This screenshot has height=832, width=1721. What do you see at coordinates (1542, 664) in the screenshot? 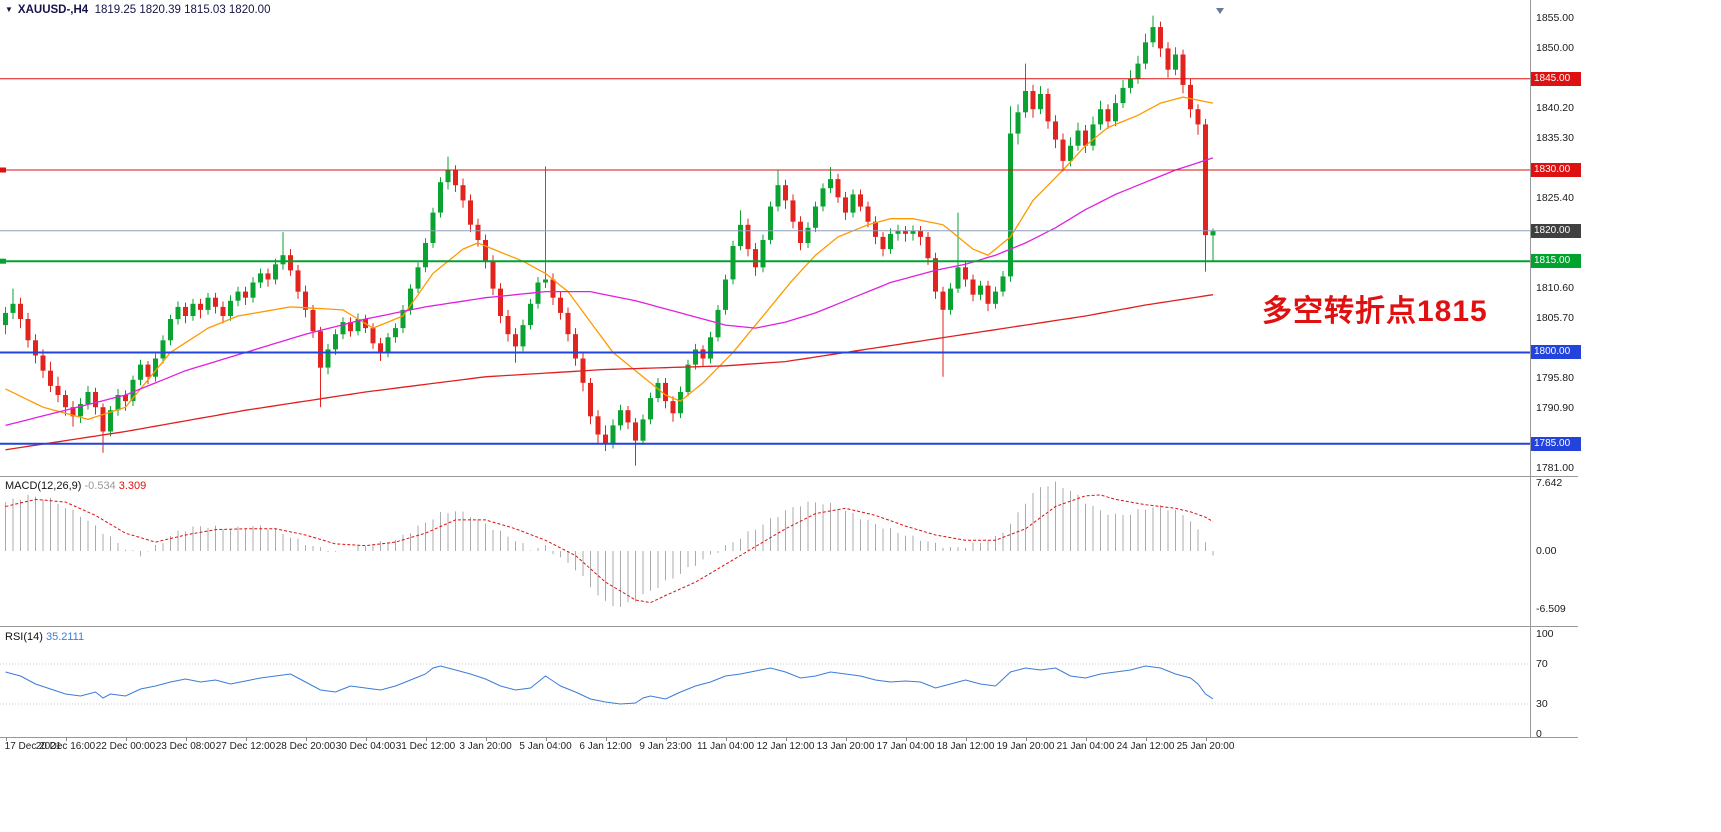
I see `rsi-scale-label: 70` at bounding box center [1542, 664].